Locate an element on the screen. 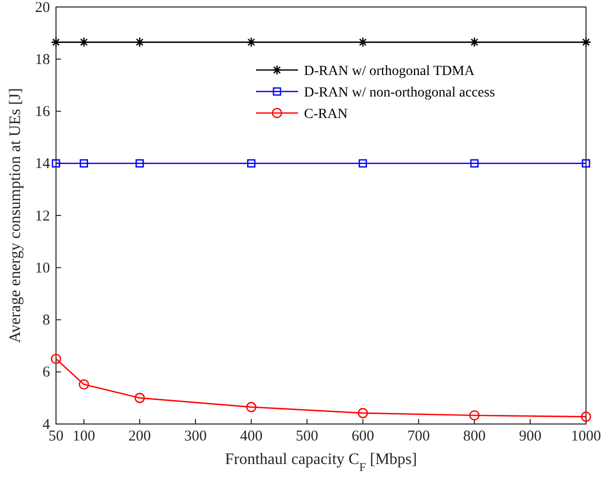  y-tick-label: 10 is located at coordinates (42, 268).